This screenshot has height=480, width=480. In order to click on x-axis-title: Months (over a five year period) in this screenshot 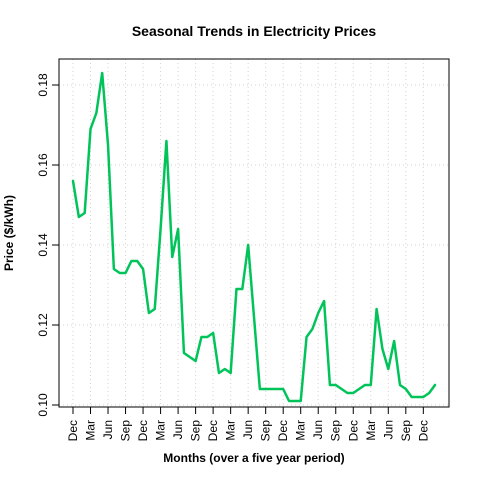, I will do `click(253, 458)`.